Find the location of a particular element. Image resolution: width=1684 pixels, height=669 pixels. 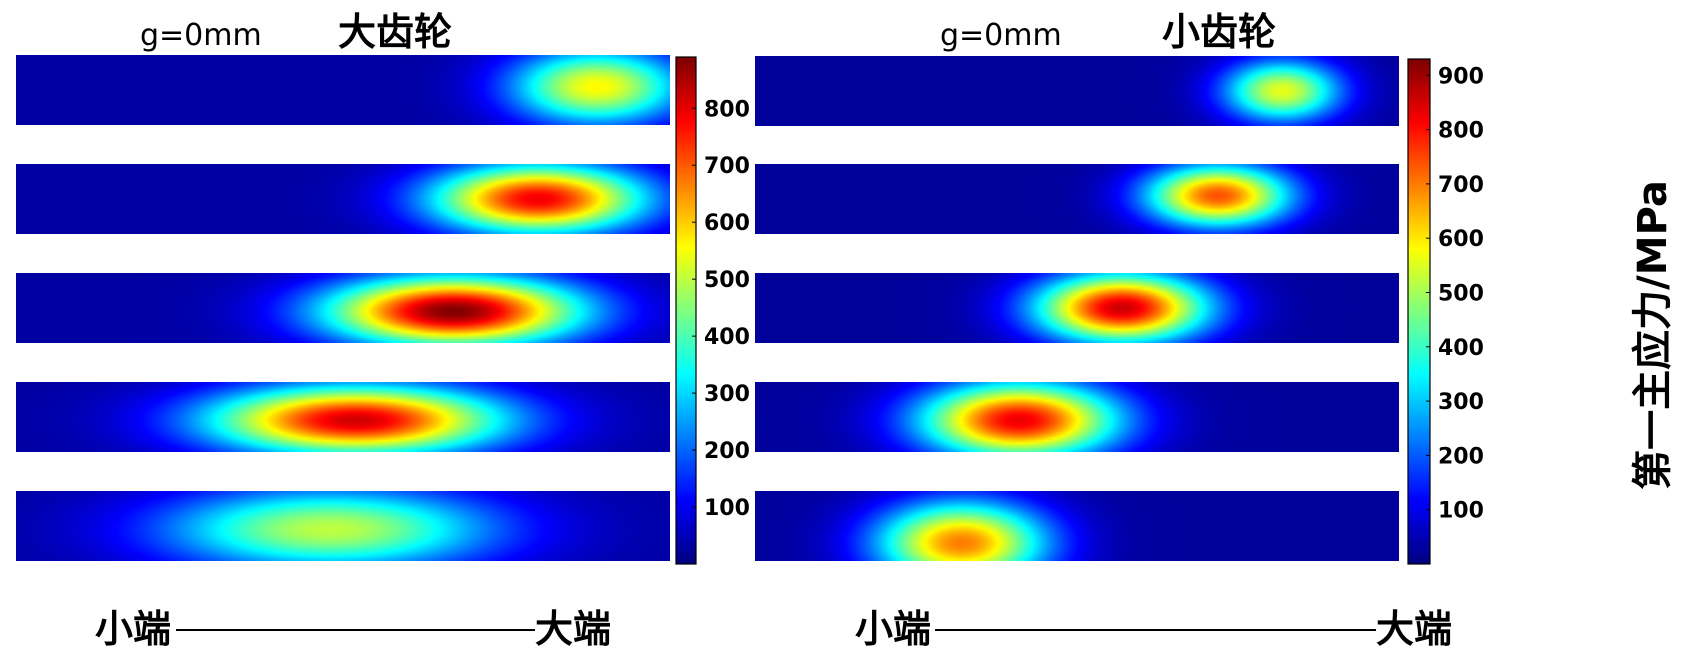

left-colorbar is located at coordinates (686, 310).